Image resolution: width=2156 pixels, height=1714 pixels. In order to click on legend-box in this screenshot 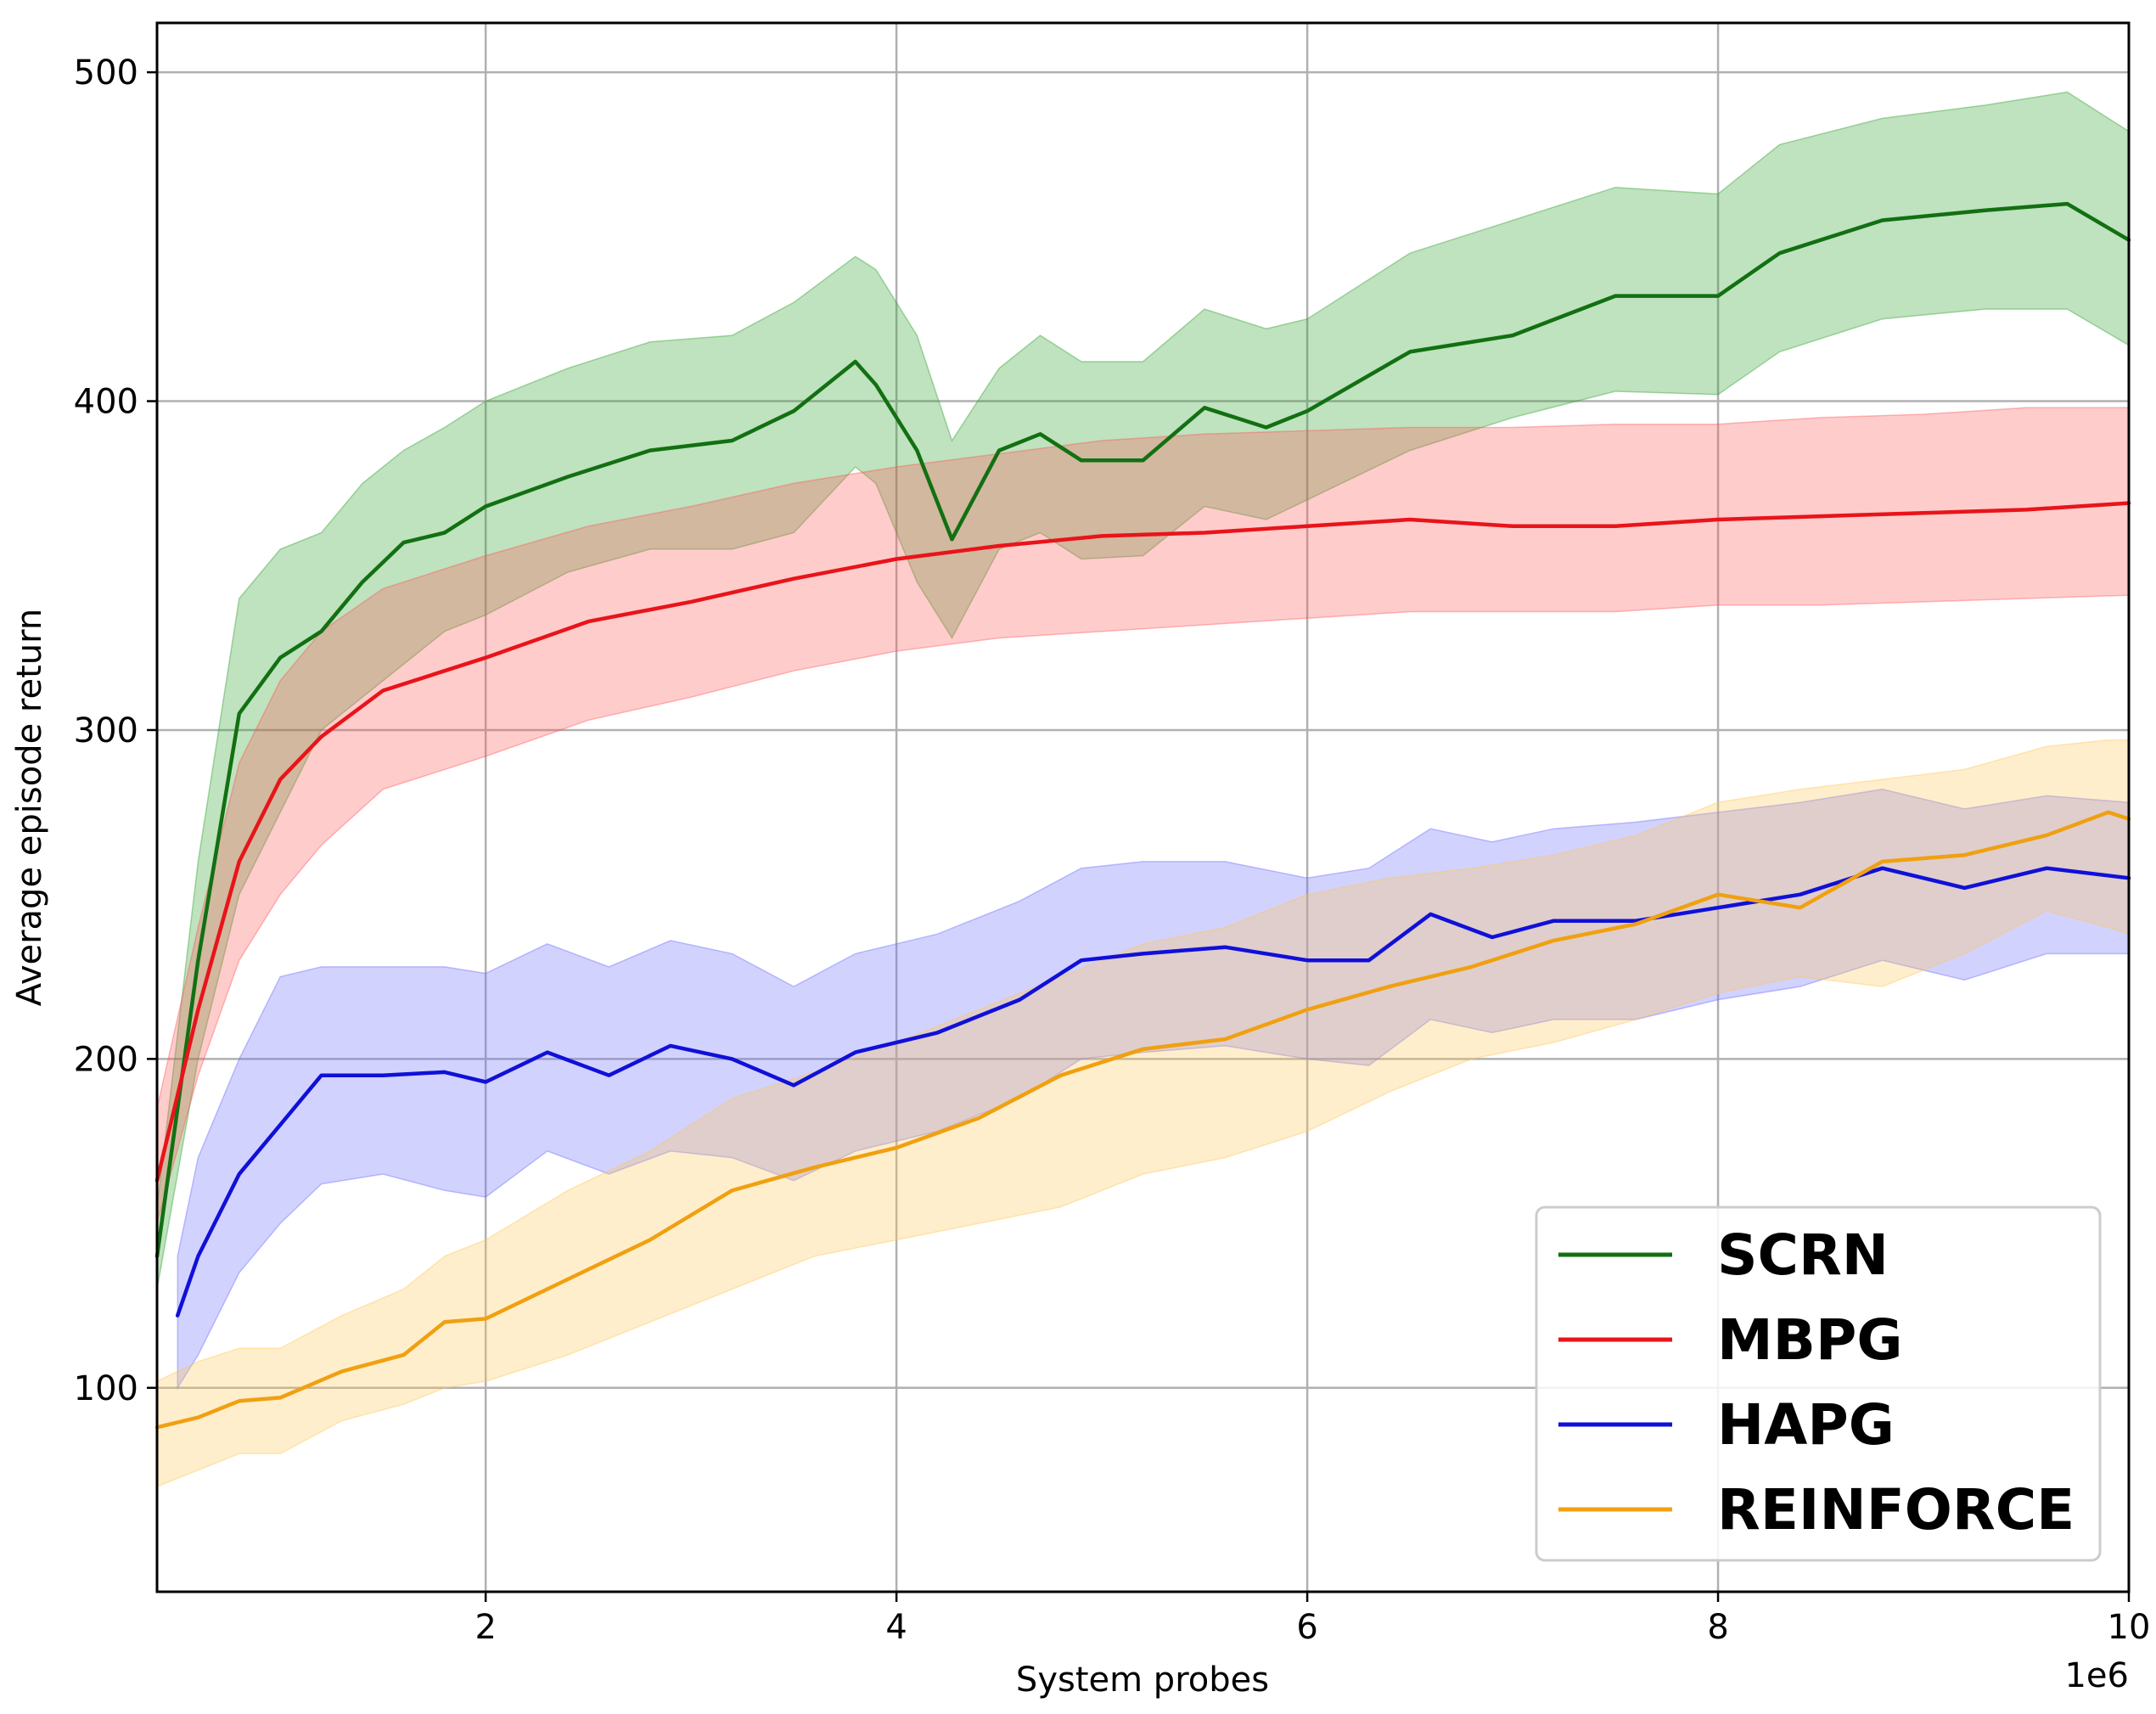, I will do `click(1818, 1384)`.